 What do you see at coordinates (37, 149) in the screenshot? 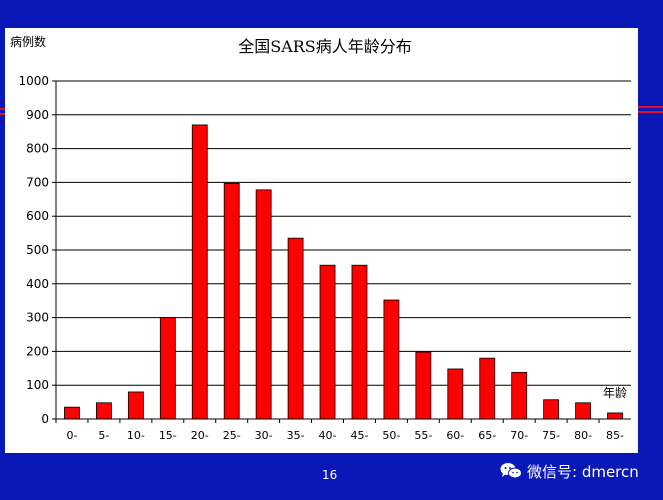
I see `y-tick-label: 800` at bounding box center [37, 149].